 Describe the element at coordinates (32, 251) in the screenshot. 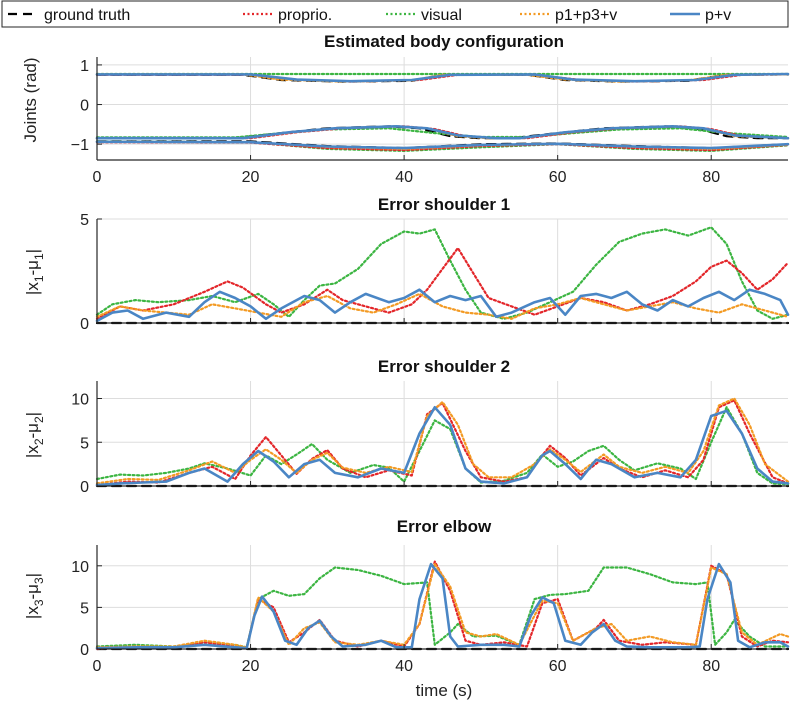

I see `ylabel-shoulder1-end: |` at that location.